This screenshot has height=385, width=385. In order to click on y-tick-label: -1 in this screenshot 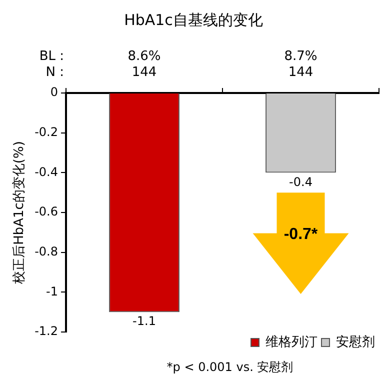, I will do `click(52, 291)`.